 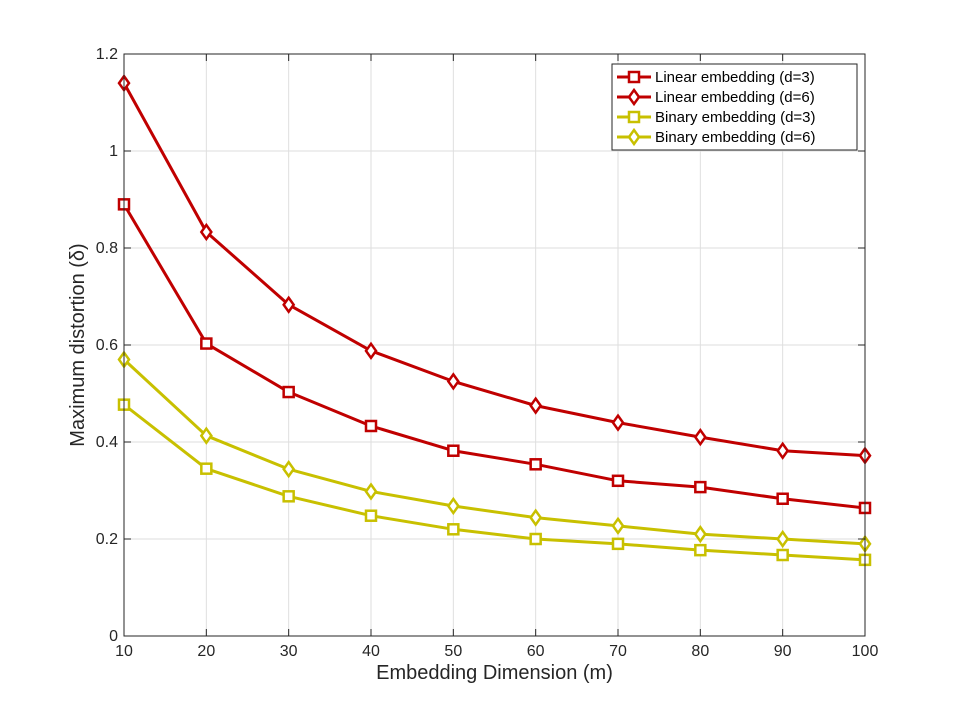 I want to click on y-tick-label: 0.8, so click(x=107, y=248).